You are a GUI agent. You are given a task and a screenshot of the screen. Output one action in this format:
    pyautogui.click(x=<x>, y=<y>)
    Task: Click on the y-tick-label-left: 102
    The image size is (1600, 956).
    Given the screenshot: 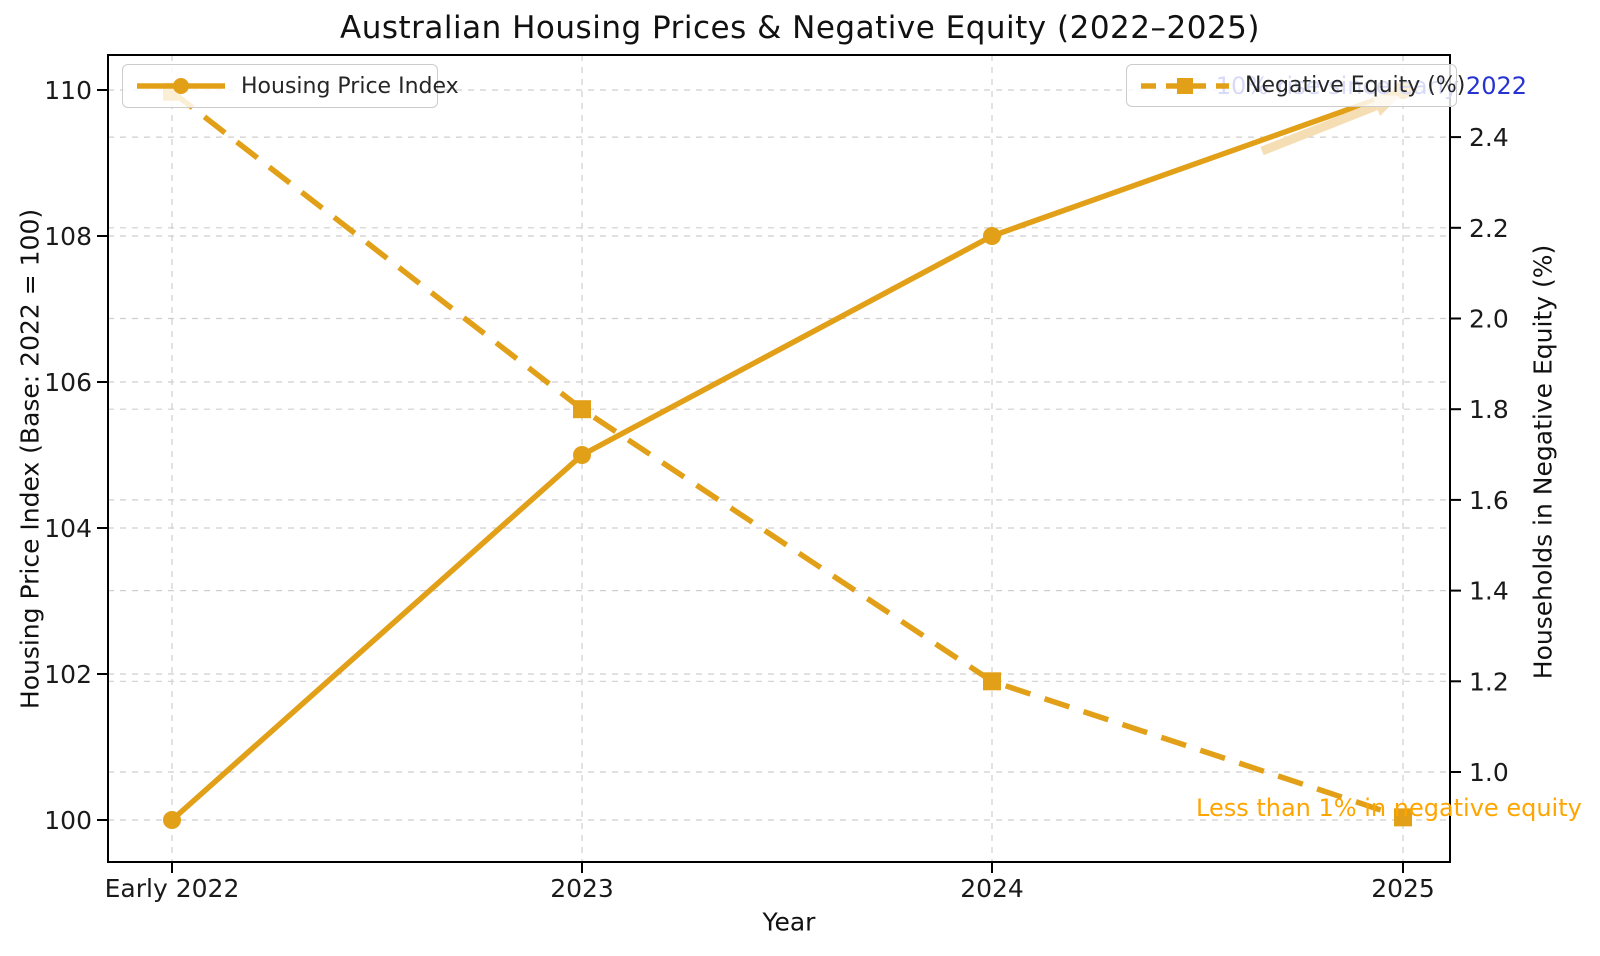 What is the action you would take?
    pyautogui.click(x=68, y=674)
    